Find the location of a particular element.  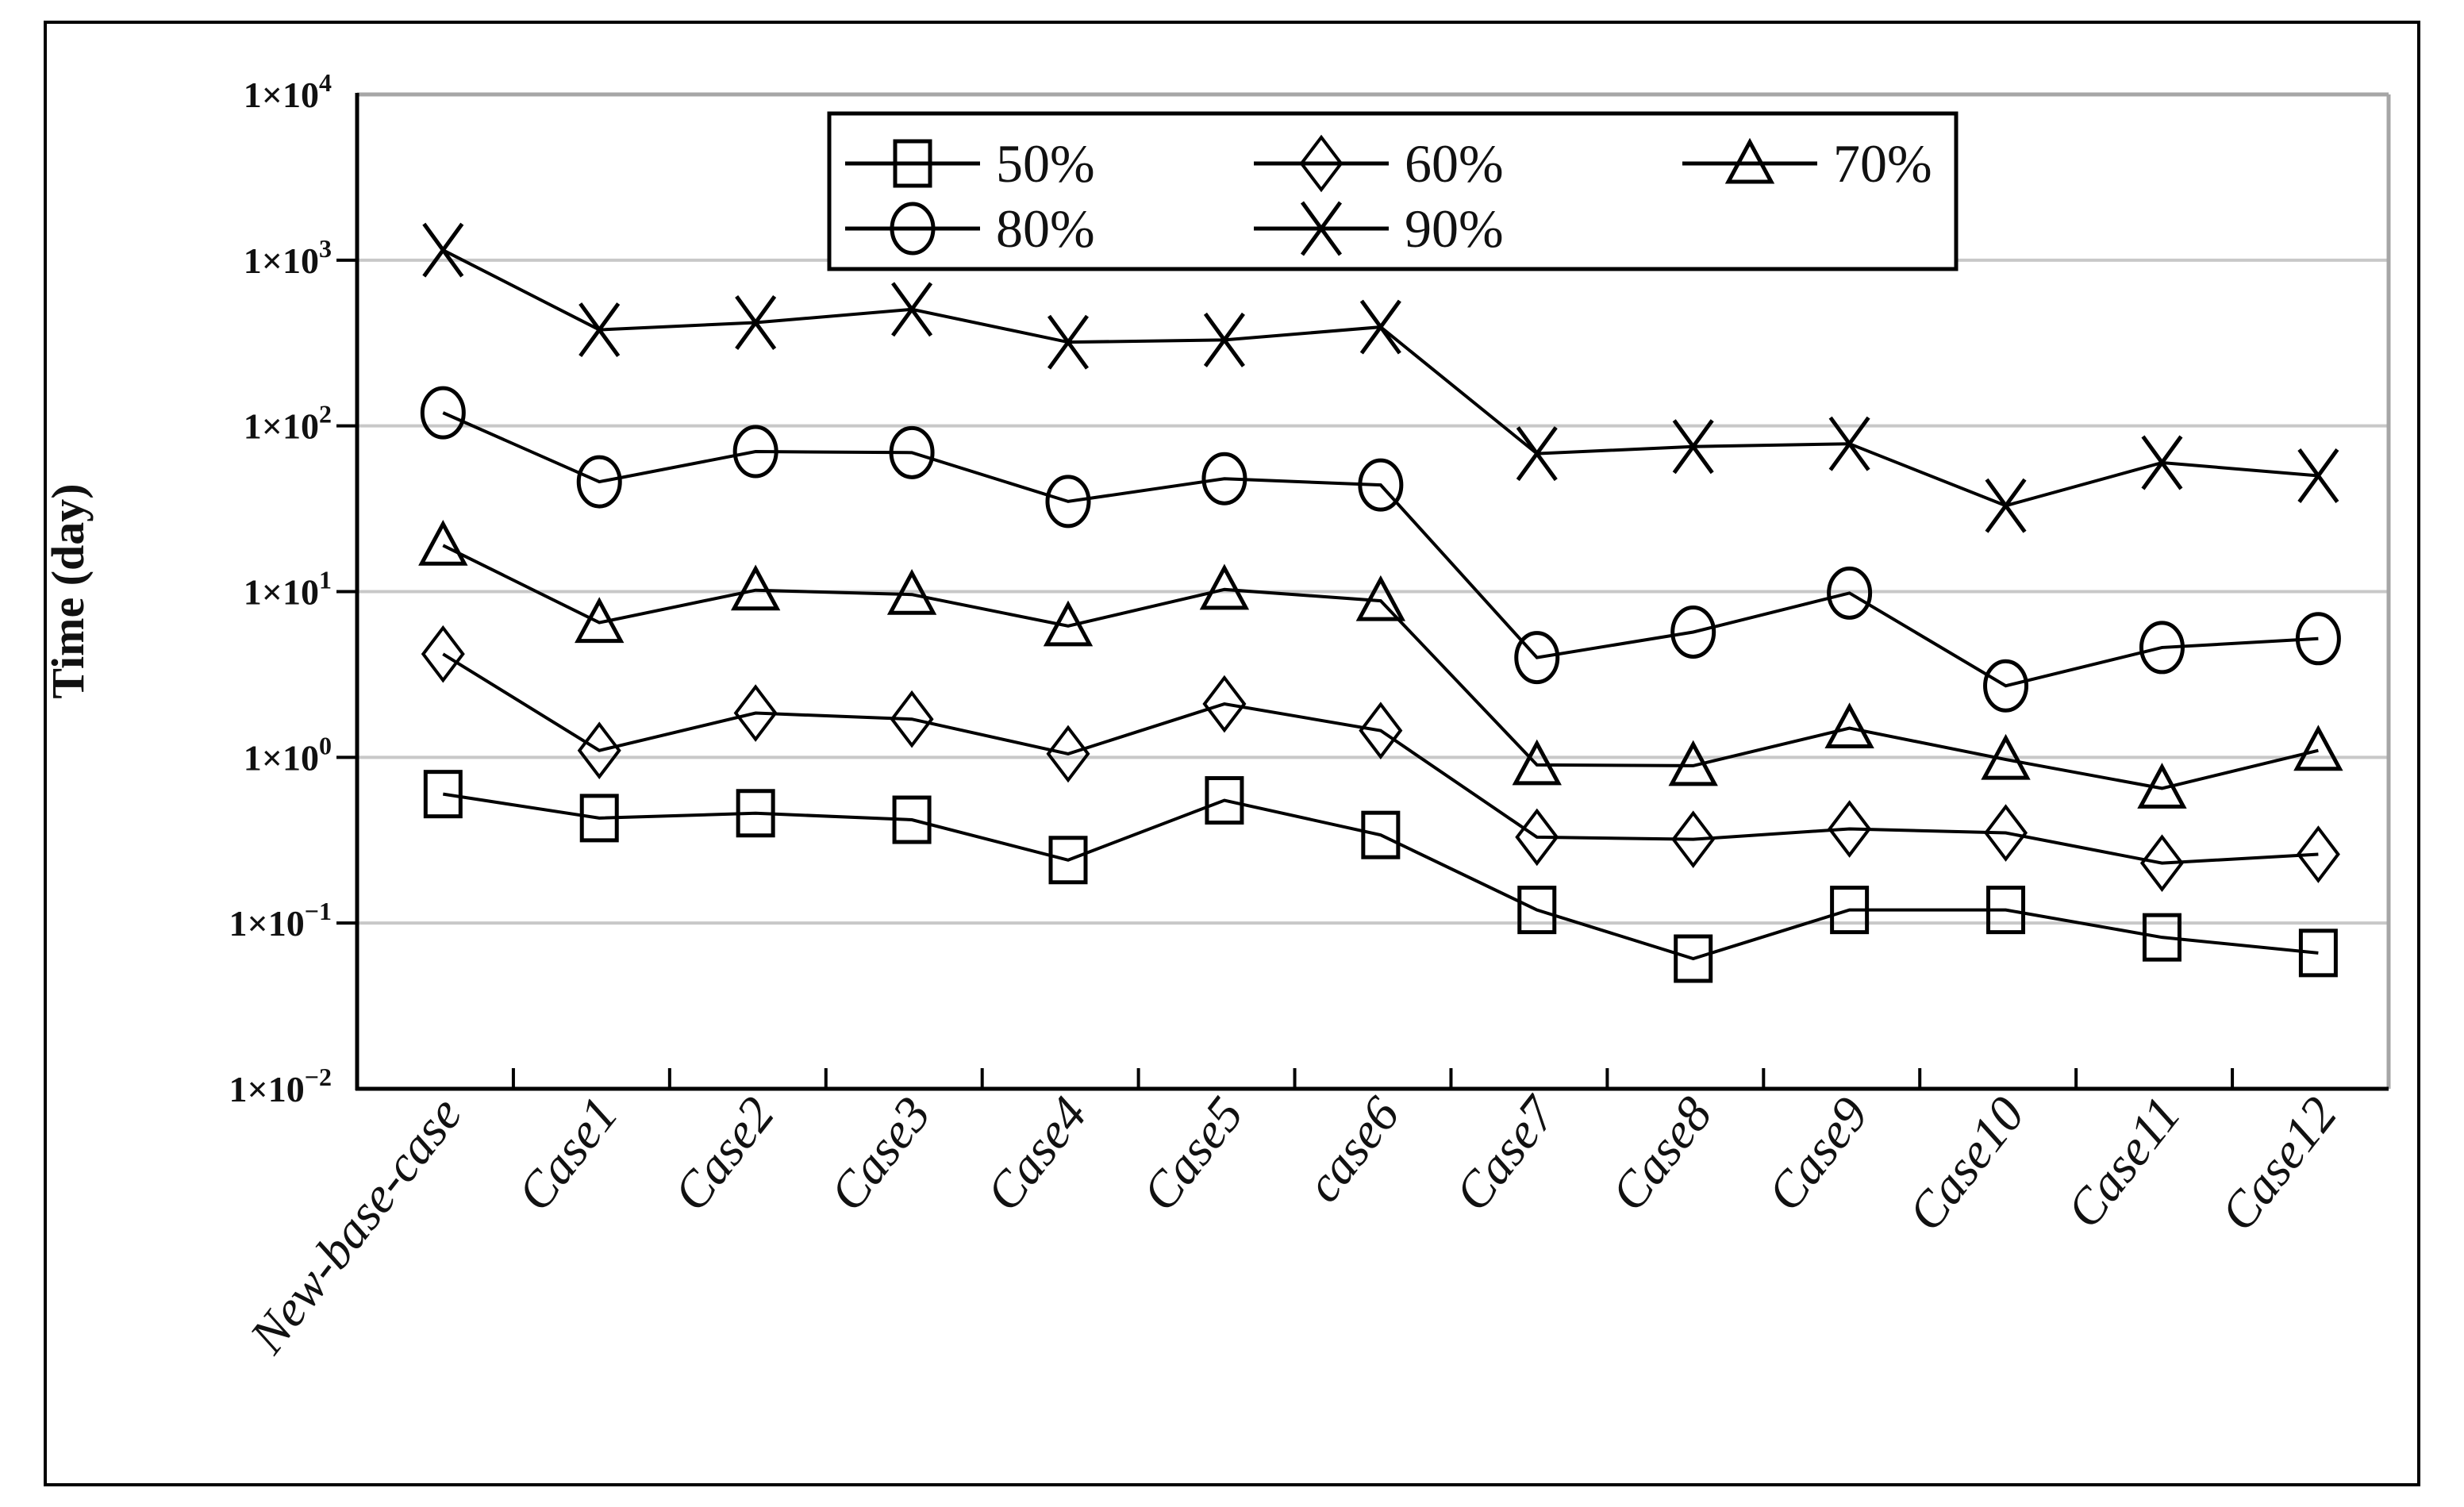

legend-item-50%: 50% is located at coordinates (970, 163).